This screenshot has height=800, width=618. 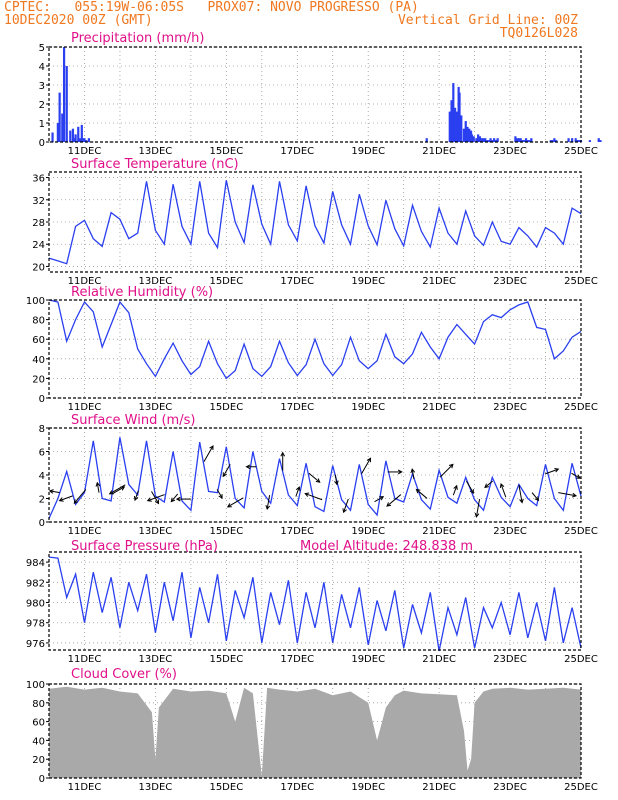 I want to click on y-tick-label: 1, so click(x=42, y=124).